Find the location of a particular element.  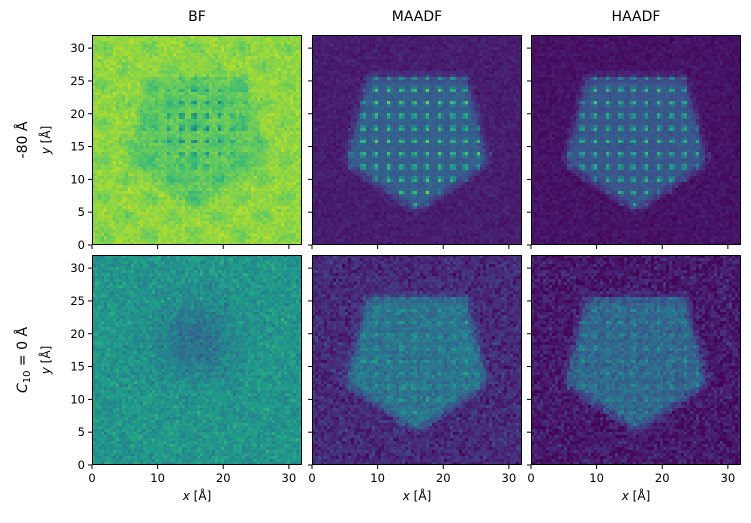

panel-bf-row1: 0 5 10 15 20 25 30 is located at coordinates (186, 143).